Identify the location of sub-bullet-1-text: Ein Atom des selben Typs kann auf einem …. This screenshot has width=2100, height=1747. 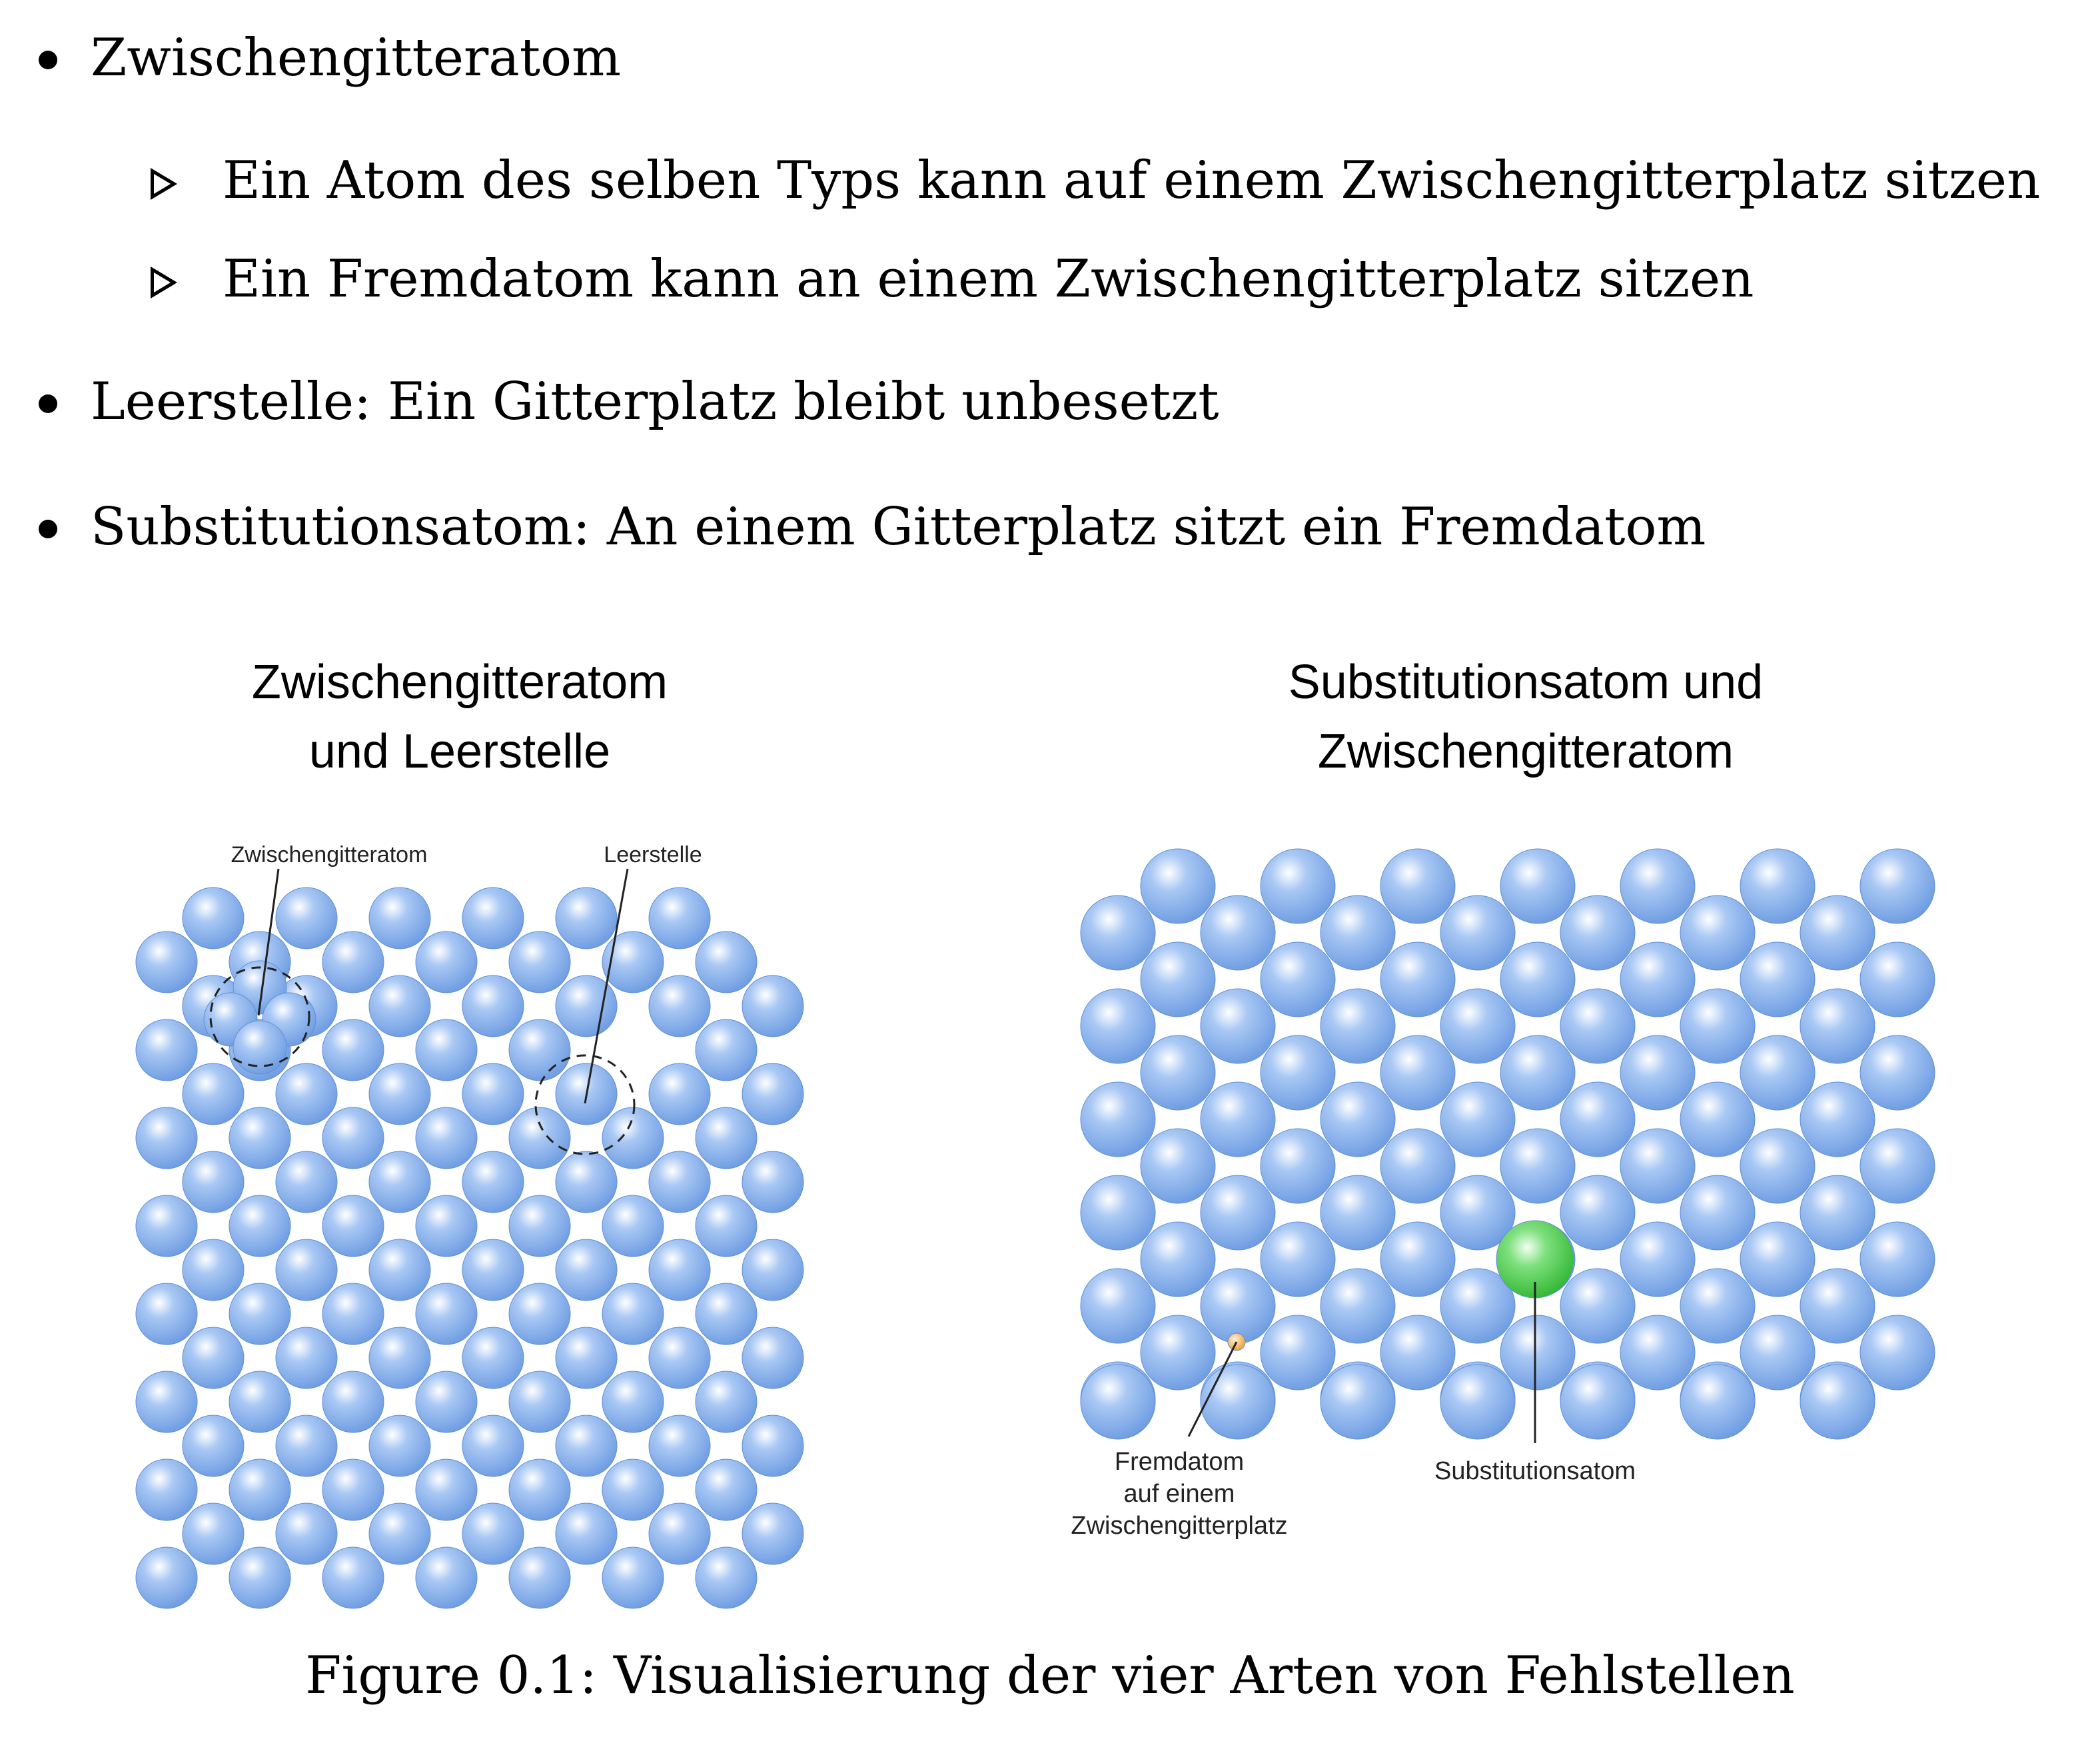
(1132, 181).